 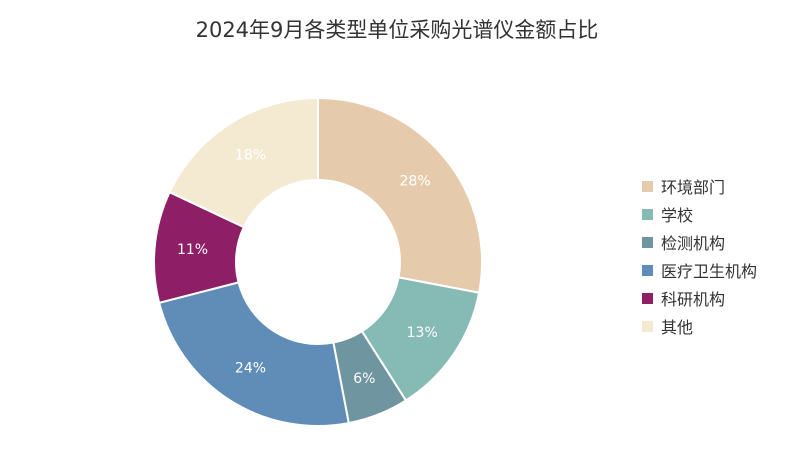 I want to click on slice-其他, so click(x=243, y=162).